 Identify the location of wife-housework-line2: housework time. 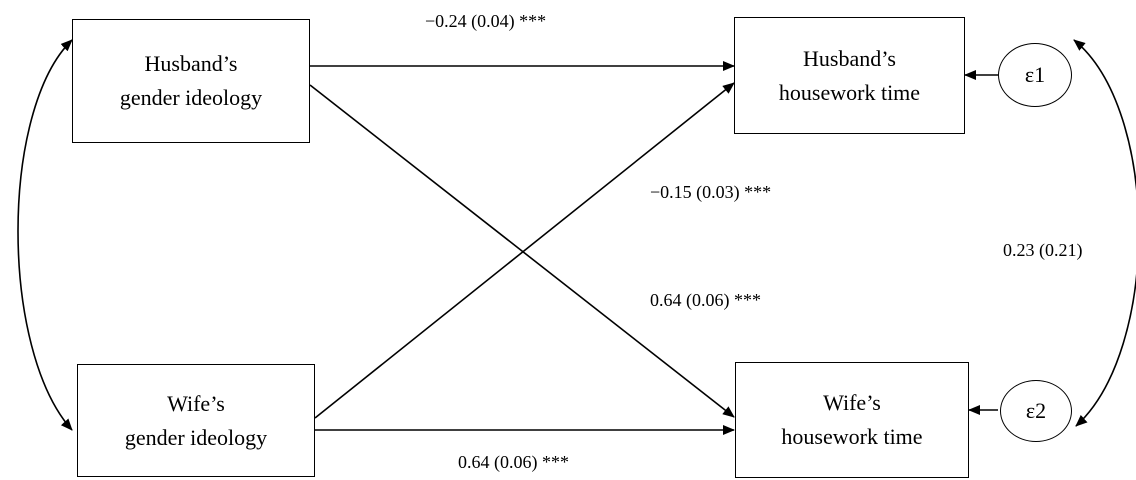
(852, 436).